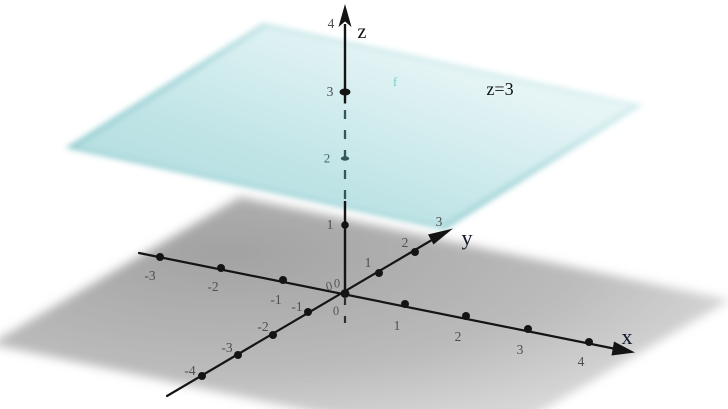 The width and height of the screenshot is (728, 409). I want to click on y-axis-name-label: y, so click(467, 237).